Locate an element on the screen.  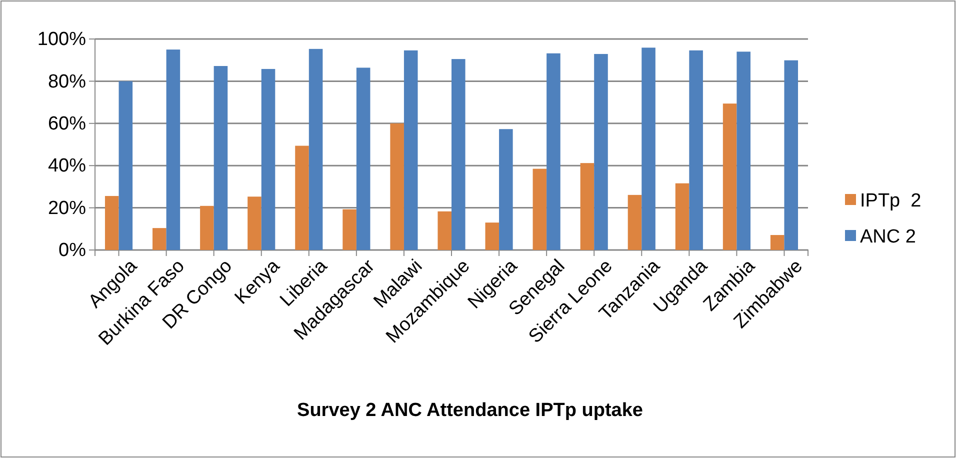
y-tick-label: 20% is located at coordinates (67, 208).